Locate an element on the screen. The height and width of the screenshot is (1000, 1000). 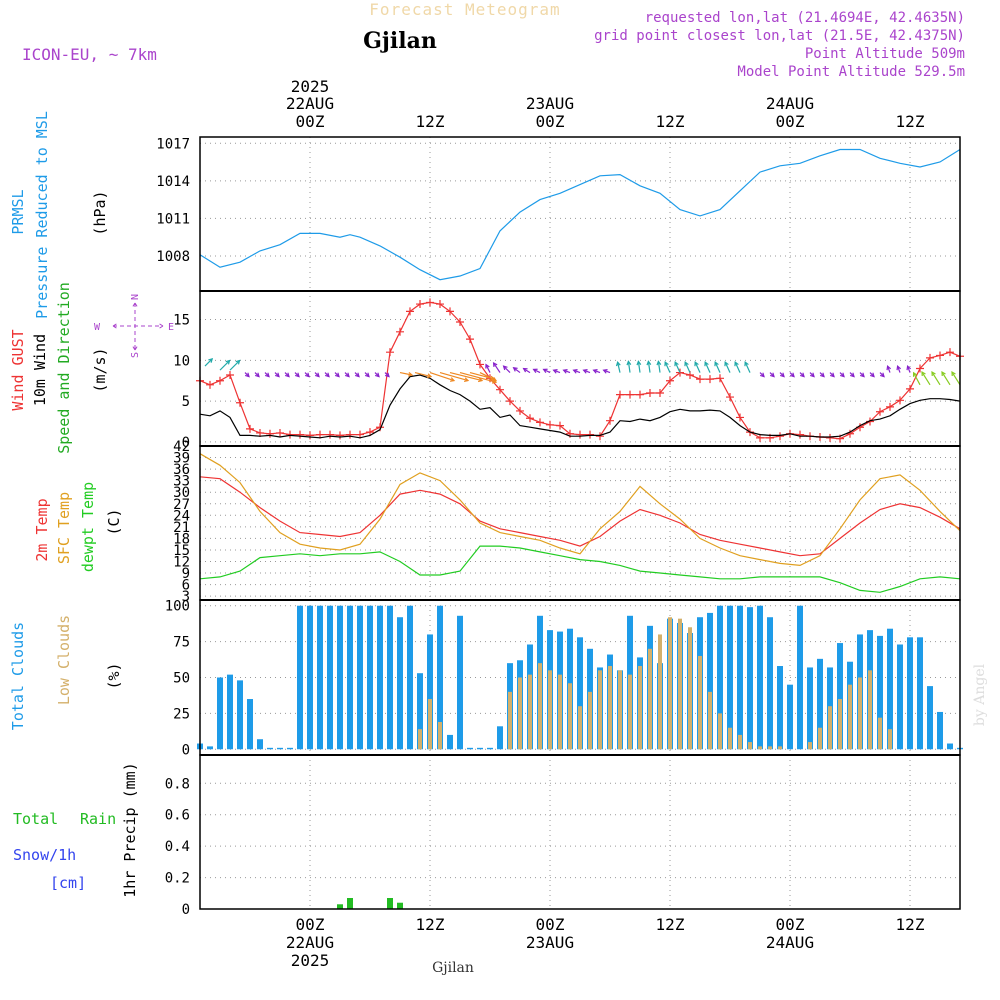
model-label: ICON-EU, ~ 7km is located at coordinates (89, 54).